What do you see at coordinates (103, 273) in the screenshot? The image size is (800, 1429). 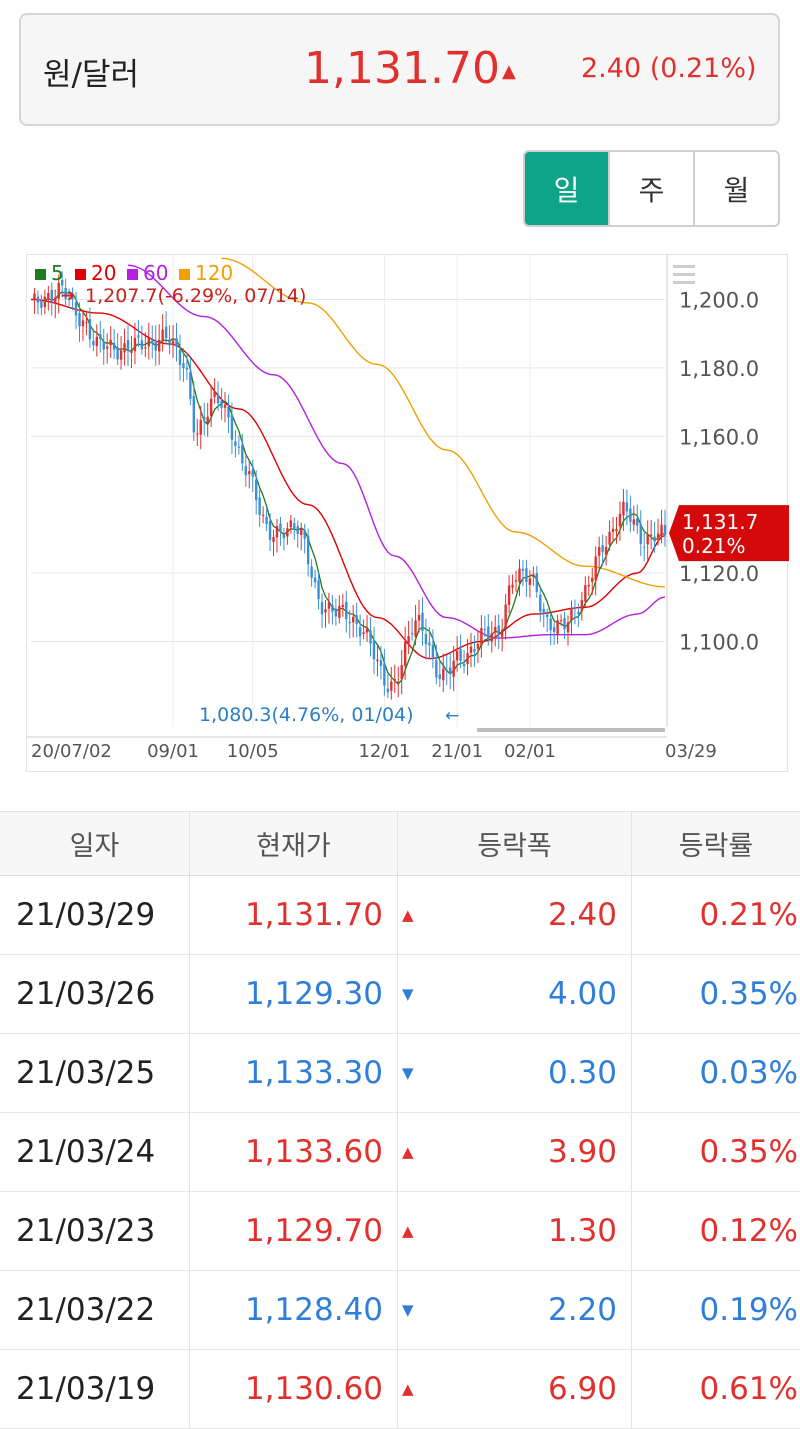 I see `legend-label: 20` at bounding box center [103, 273].